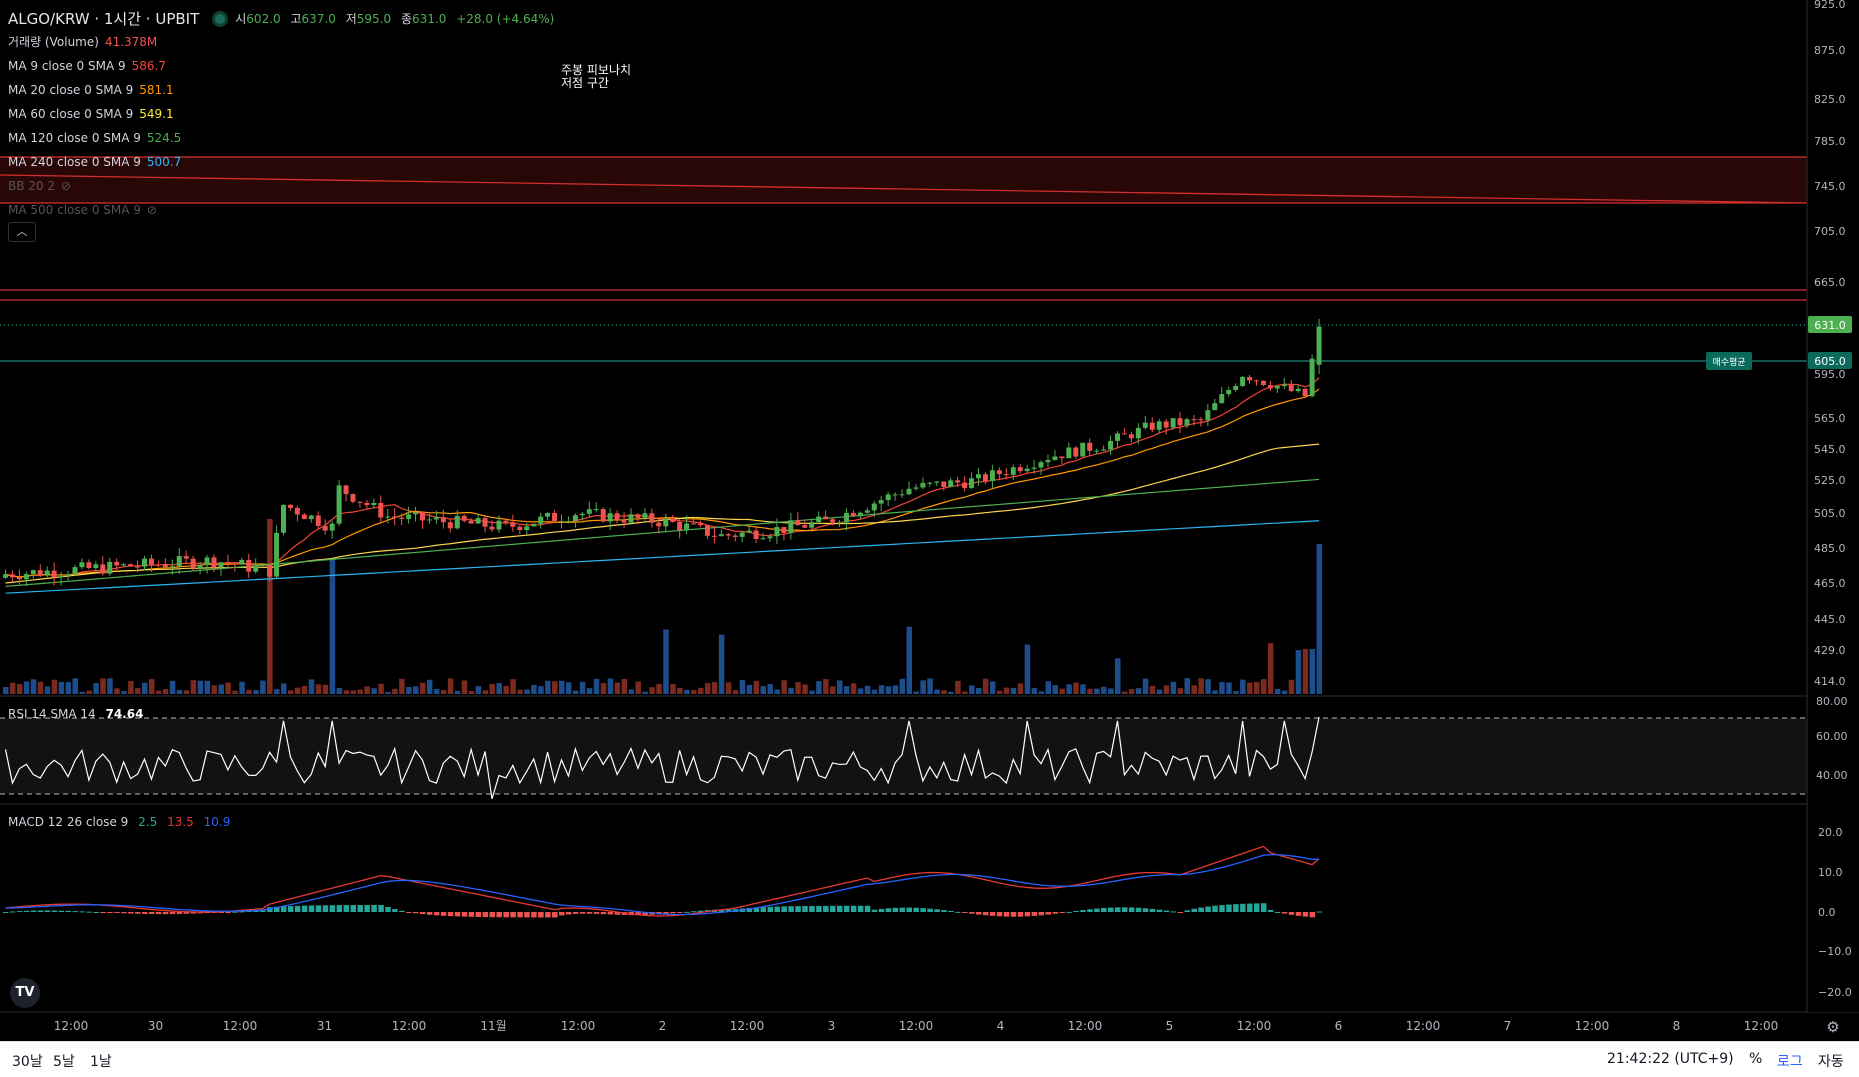 This screenshot has width=1859, height=1077. Describe the element at coordinates (64, 1062) in the screenshot. I see `range-5d-button: 5날` at that location.